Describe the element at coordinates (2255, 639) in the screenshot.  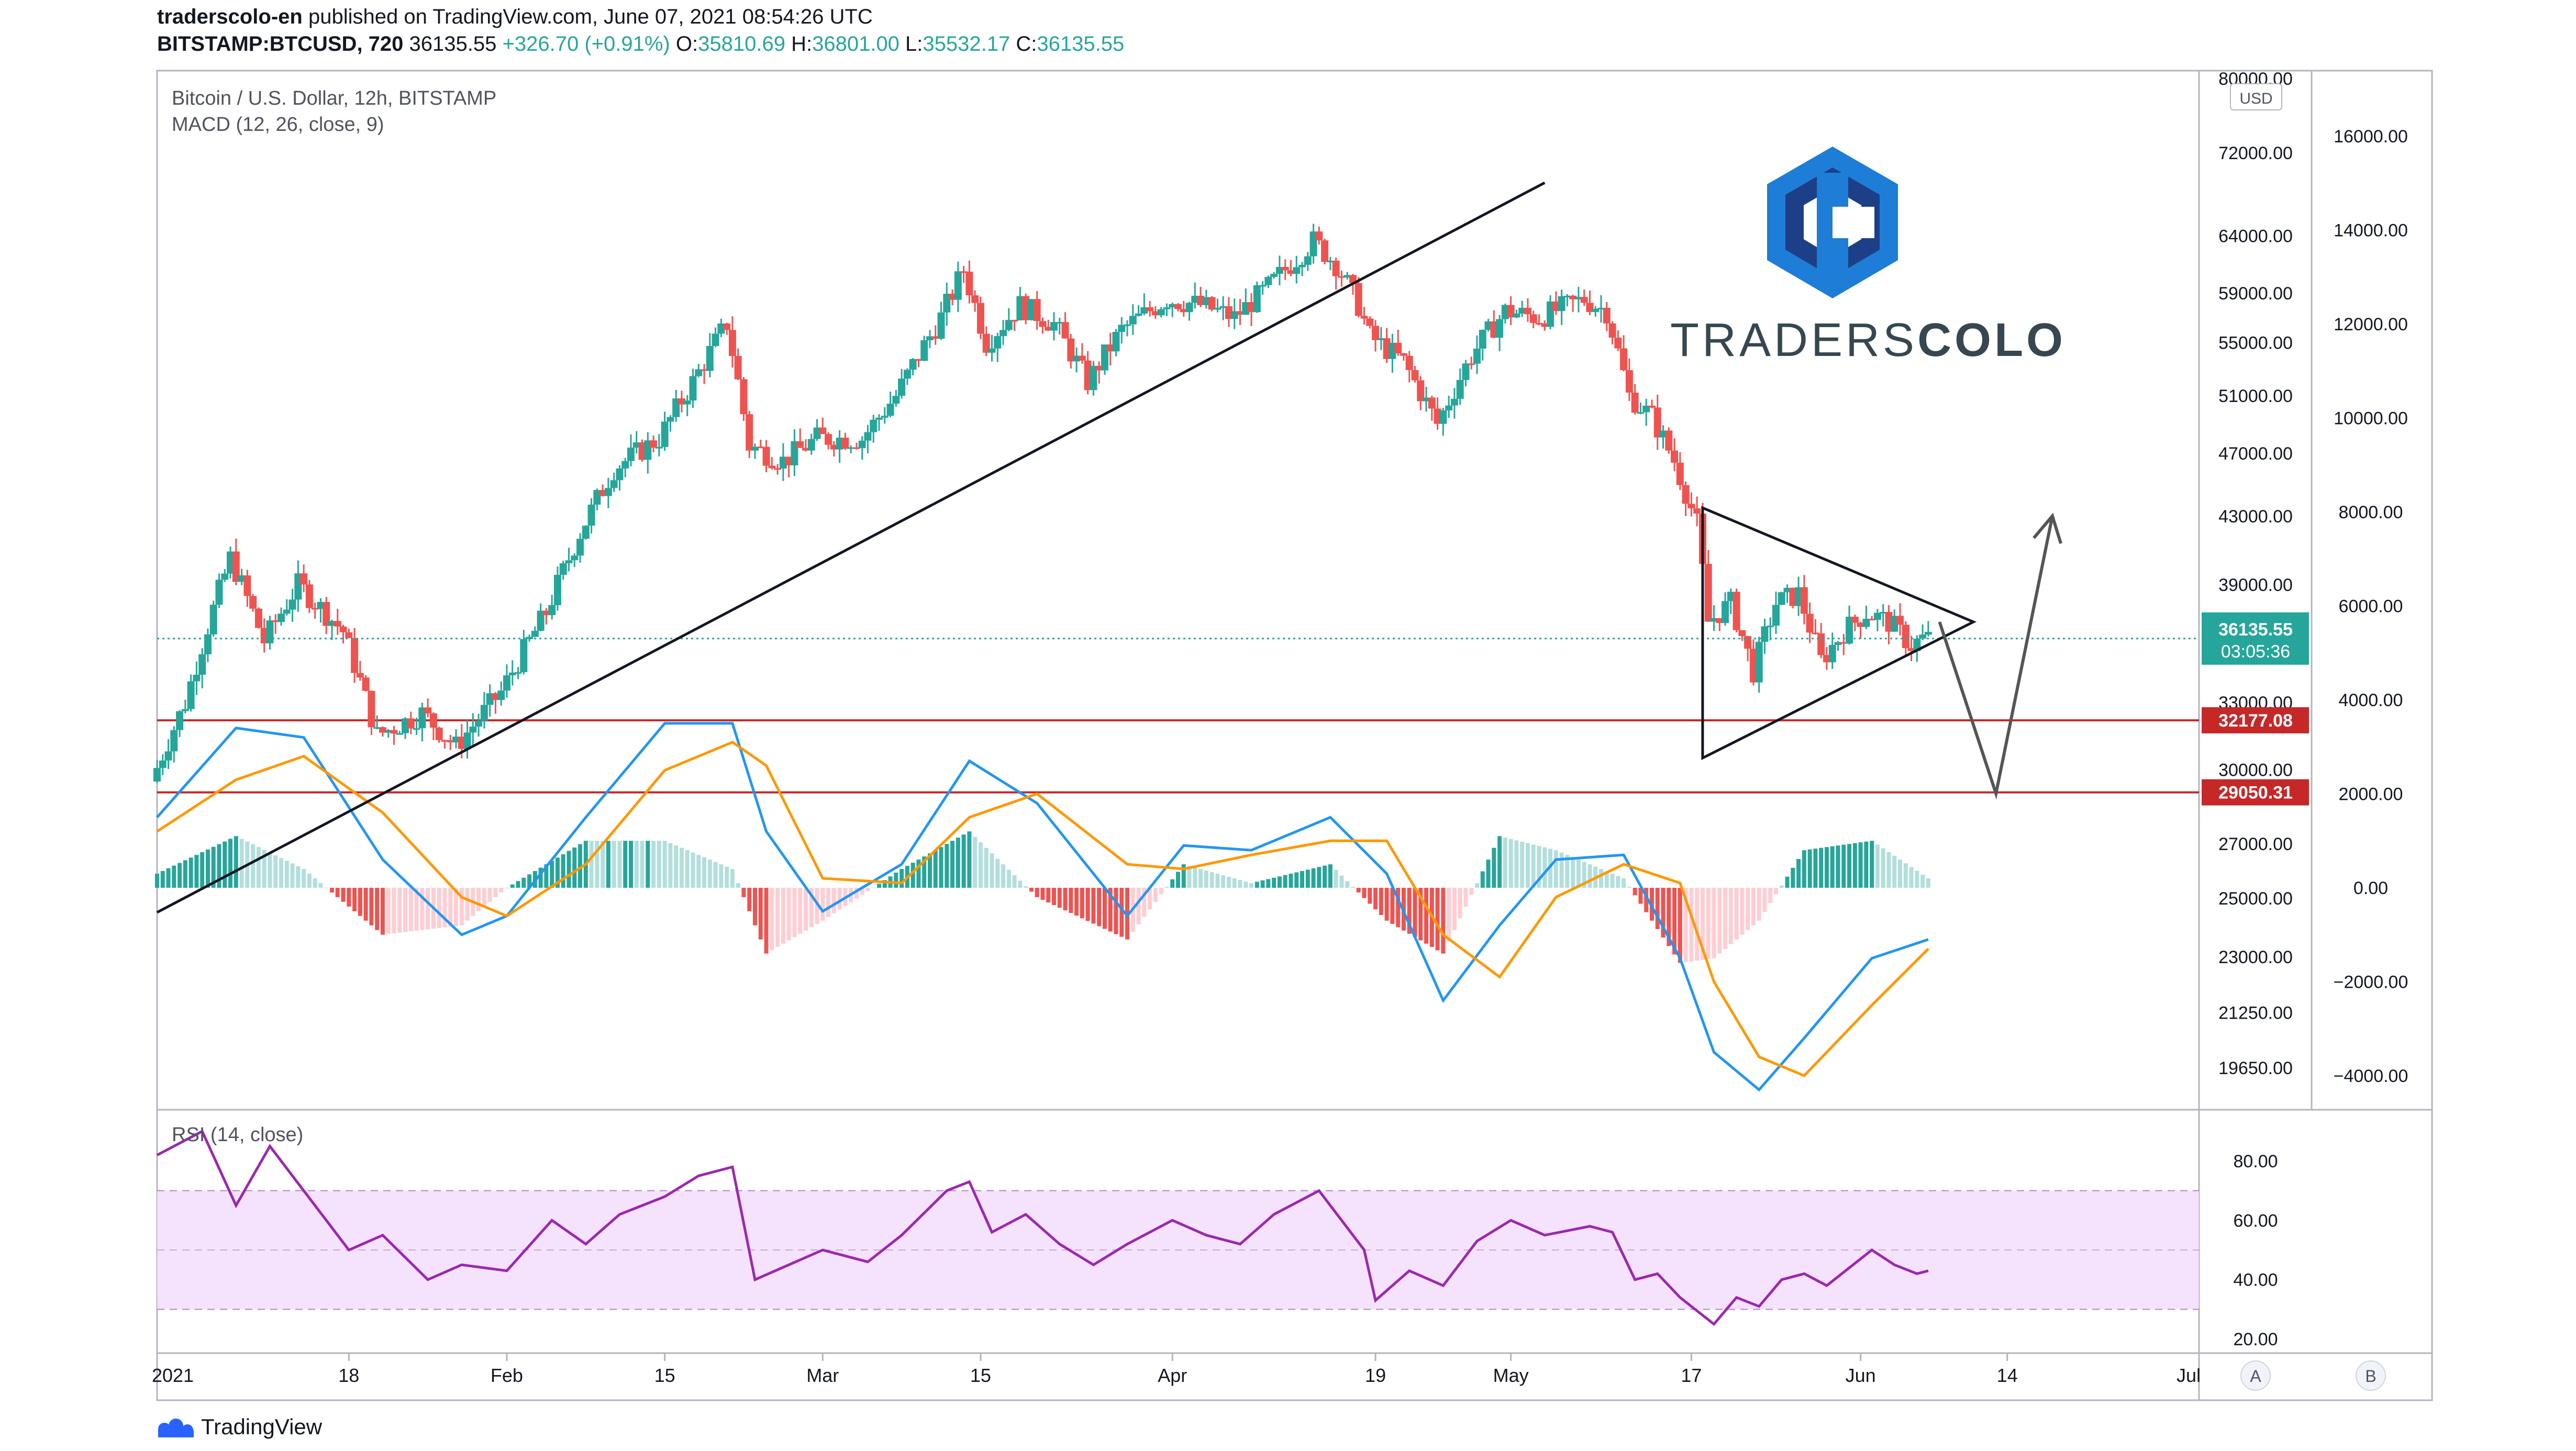
I see `last-price-label: 36135.55 03:05:36` at that location.